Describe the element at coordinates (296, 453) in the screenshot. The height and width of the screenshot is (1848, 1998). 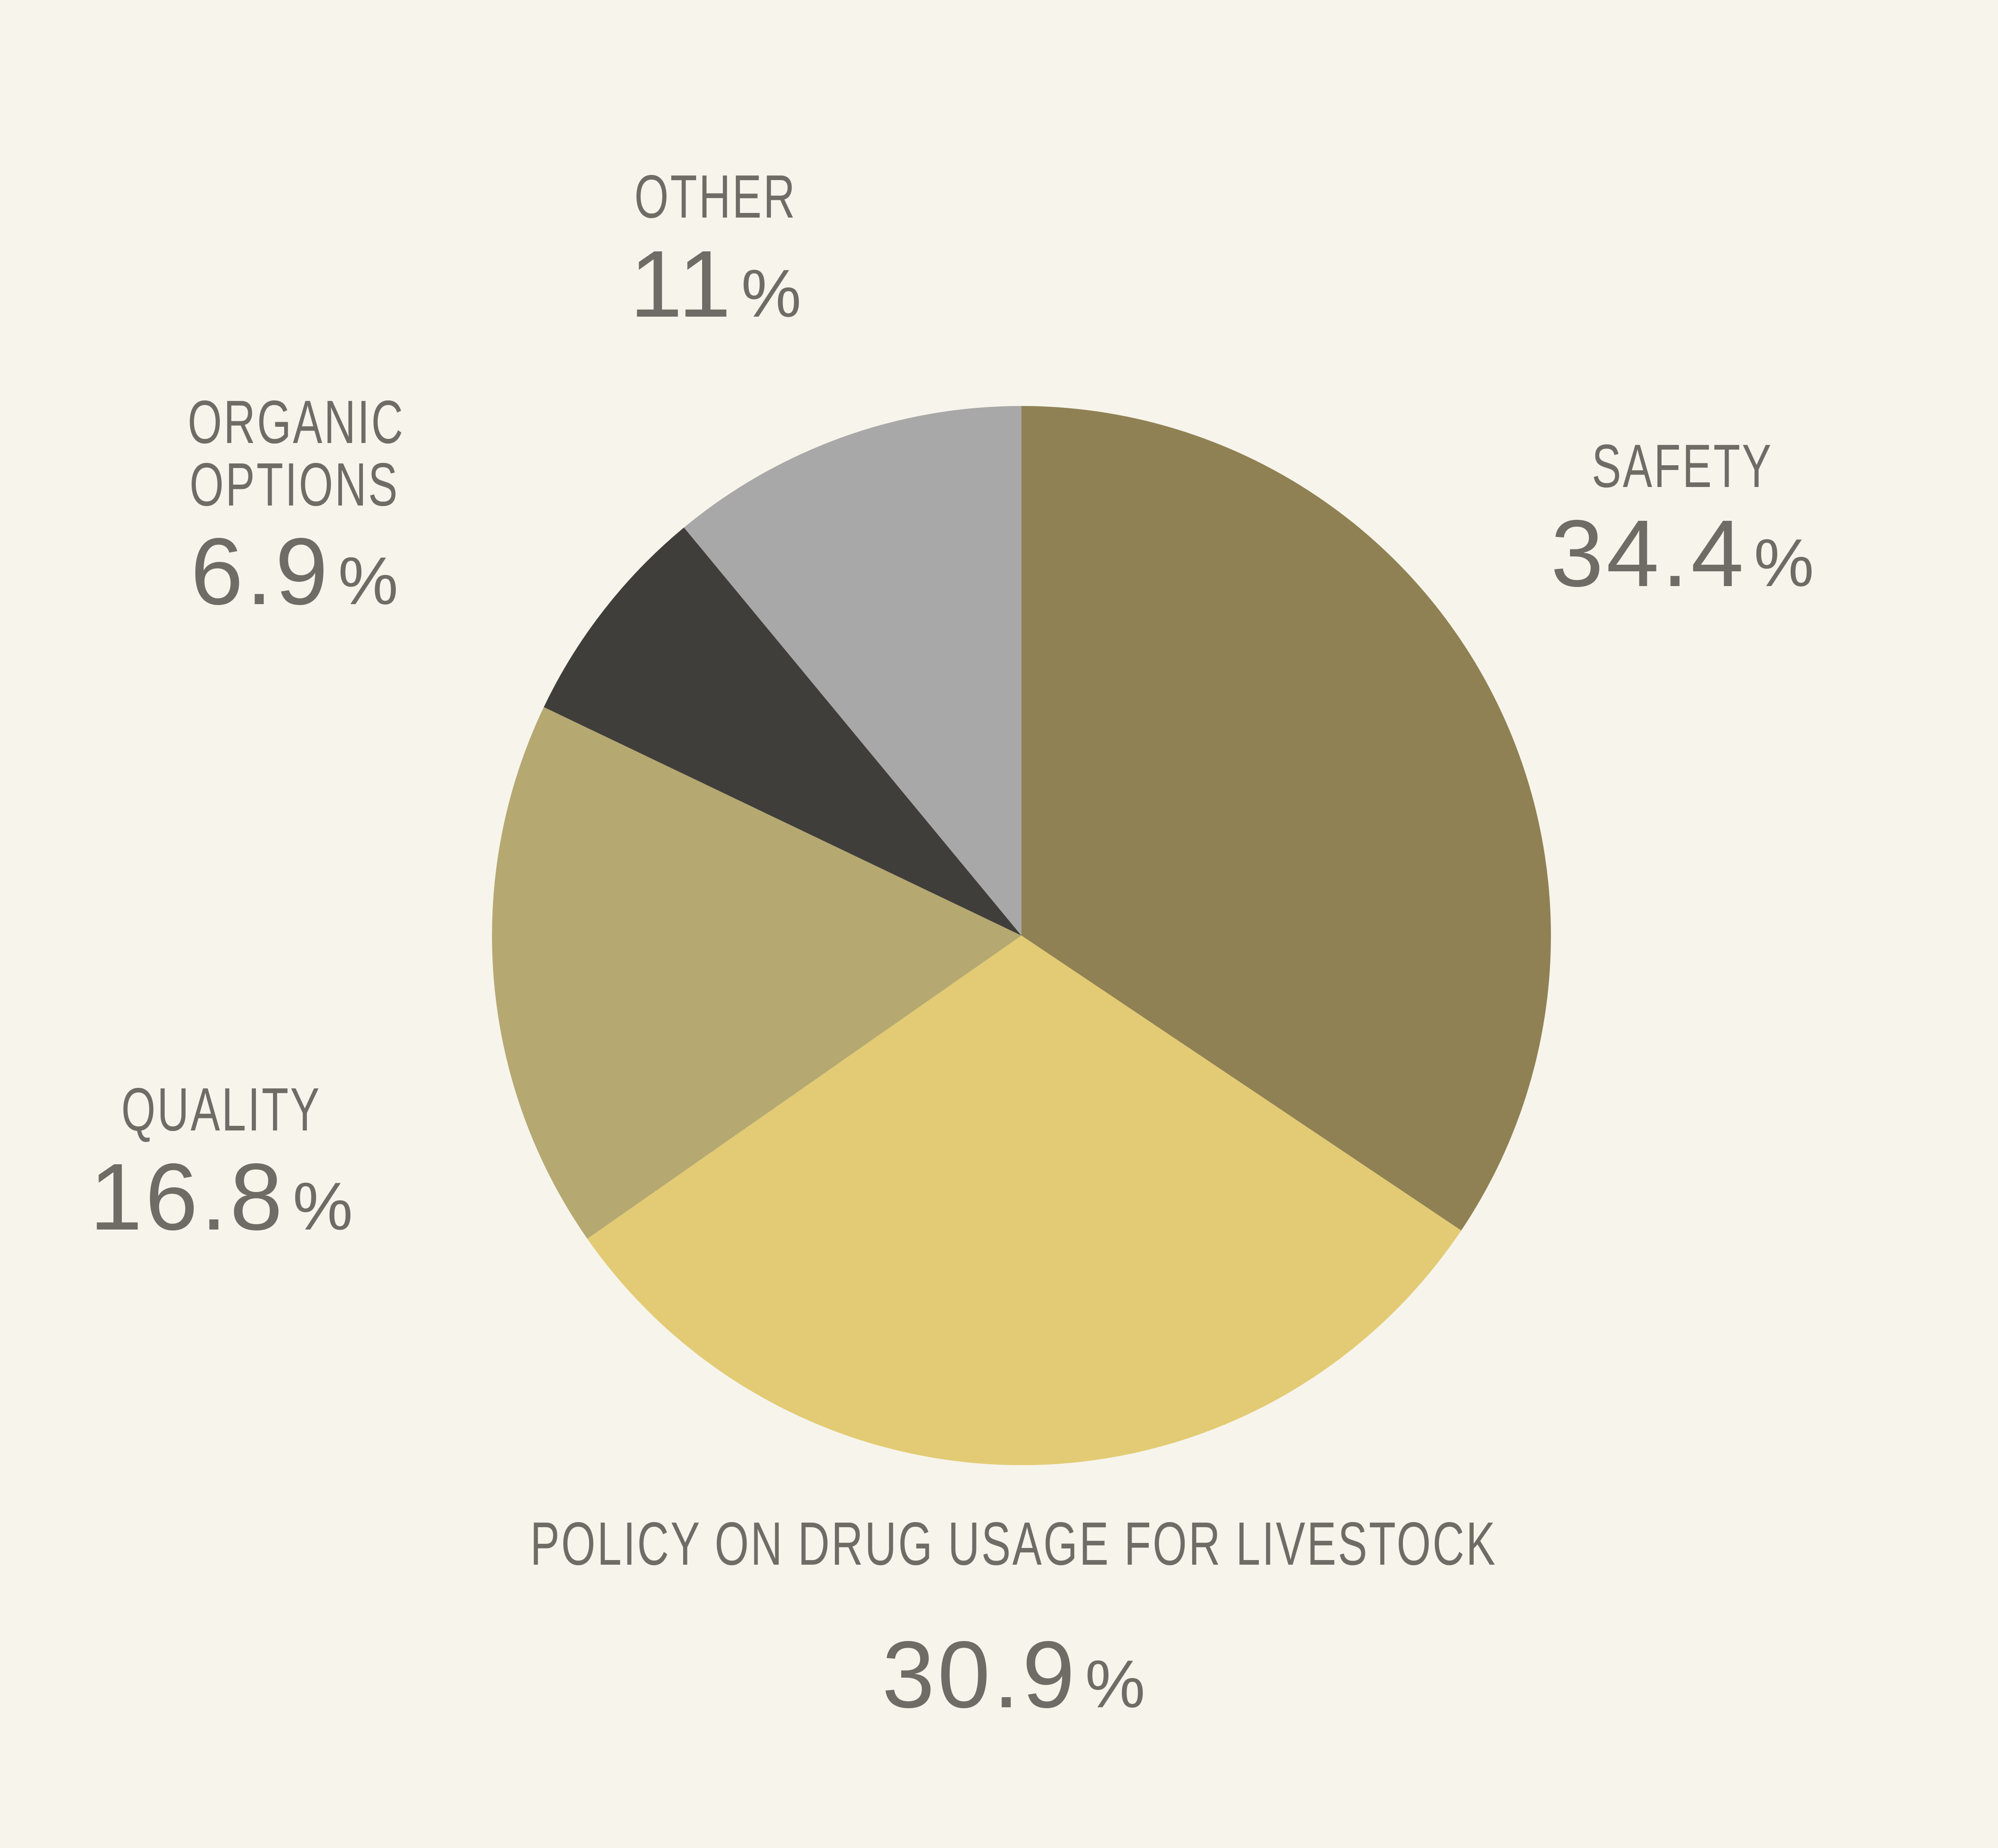
I see `category-label-organic-options: ORGANIC OPTIONS` at that location.